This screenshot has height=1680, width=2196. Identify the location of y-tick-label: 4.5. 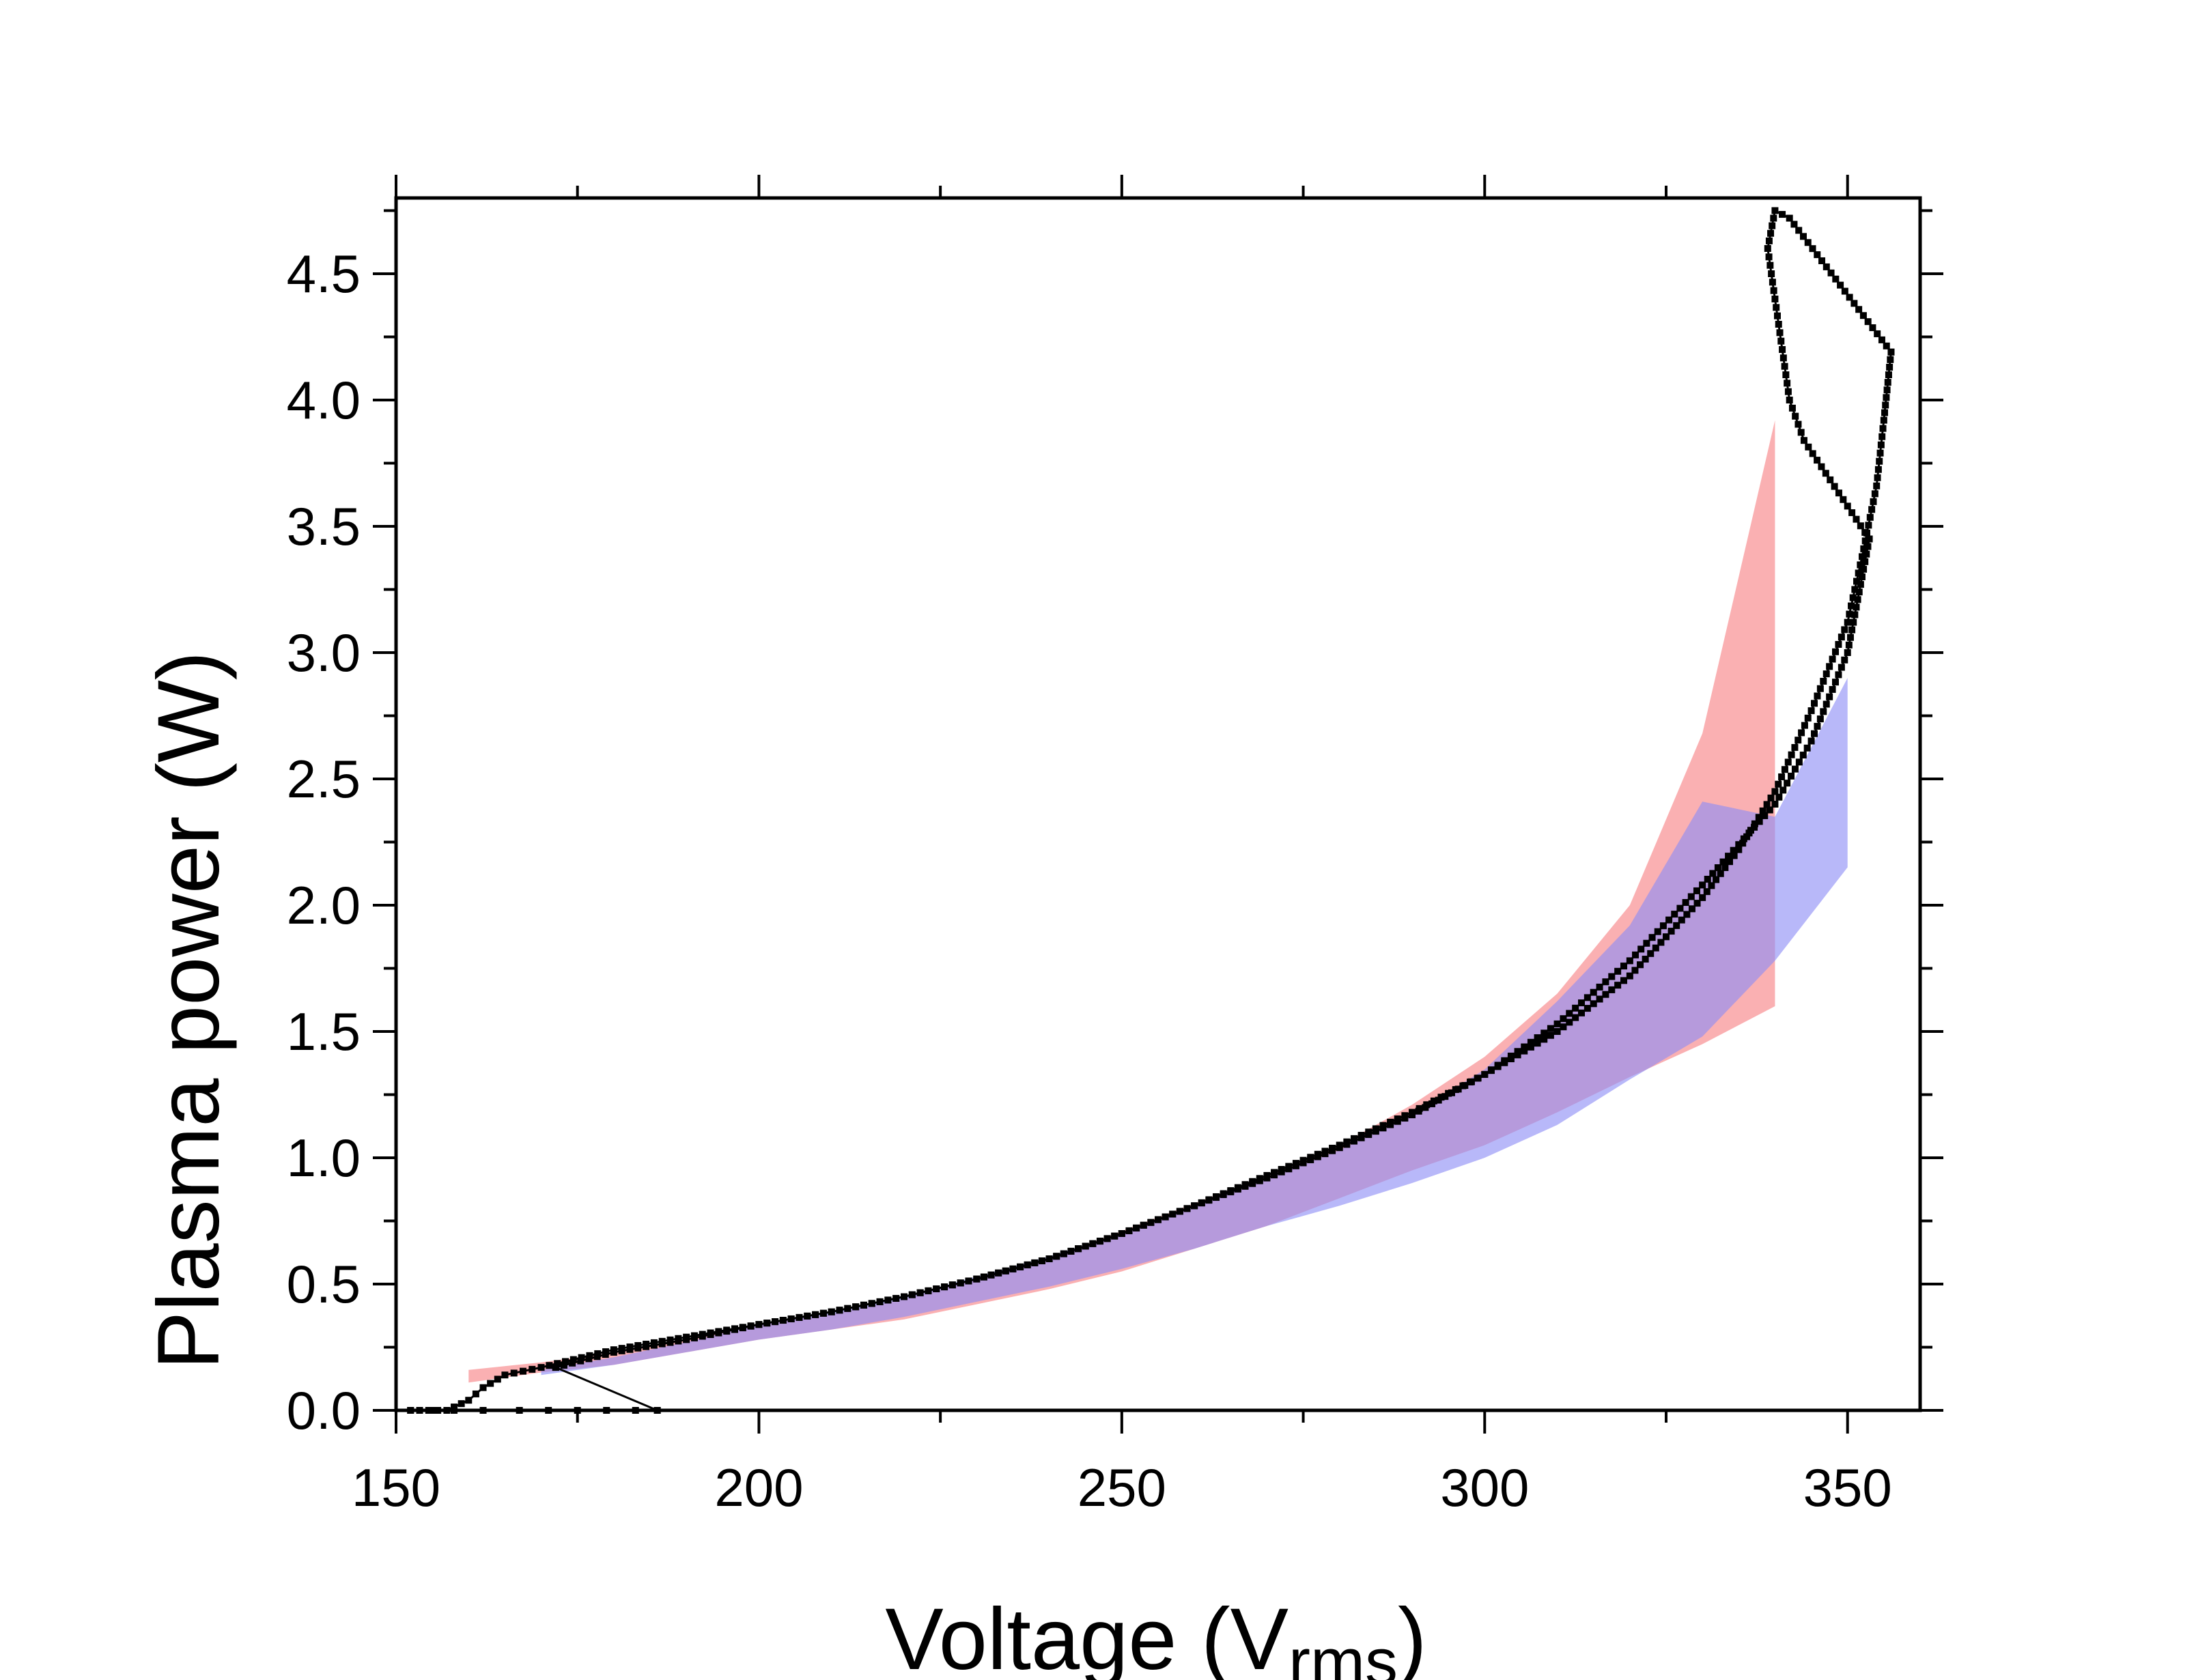
(324, 274).